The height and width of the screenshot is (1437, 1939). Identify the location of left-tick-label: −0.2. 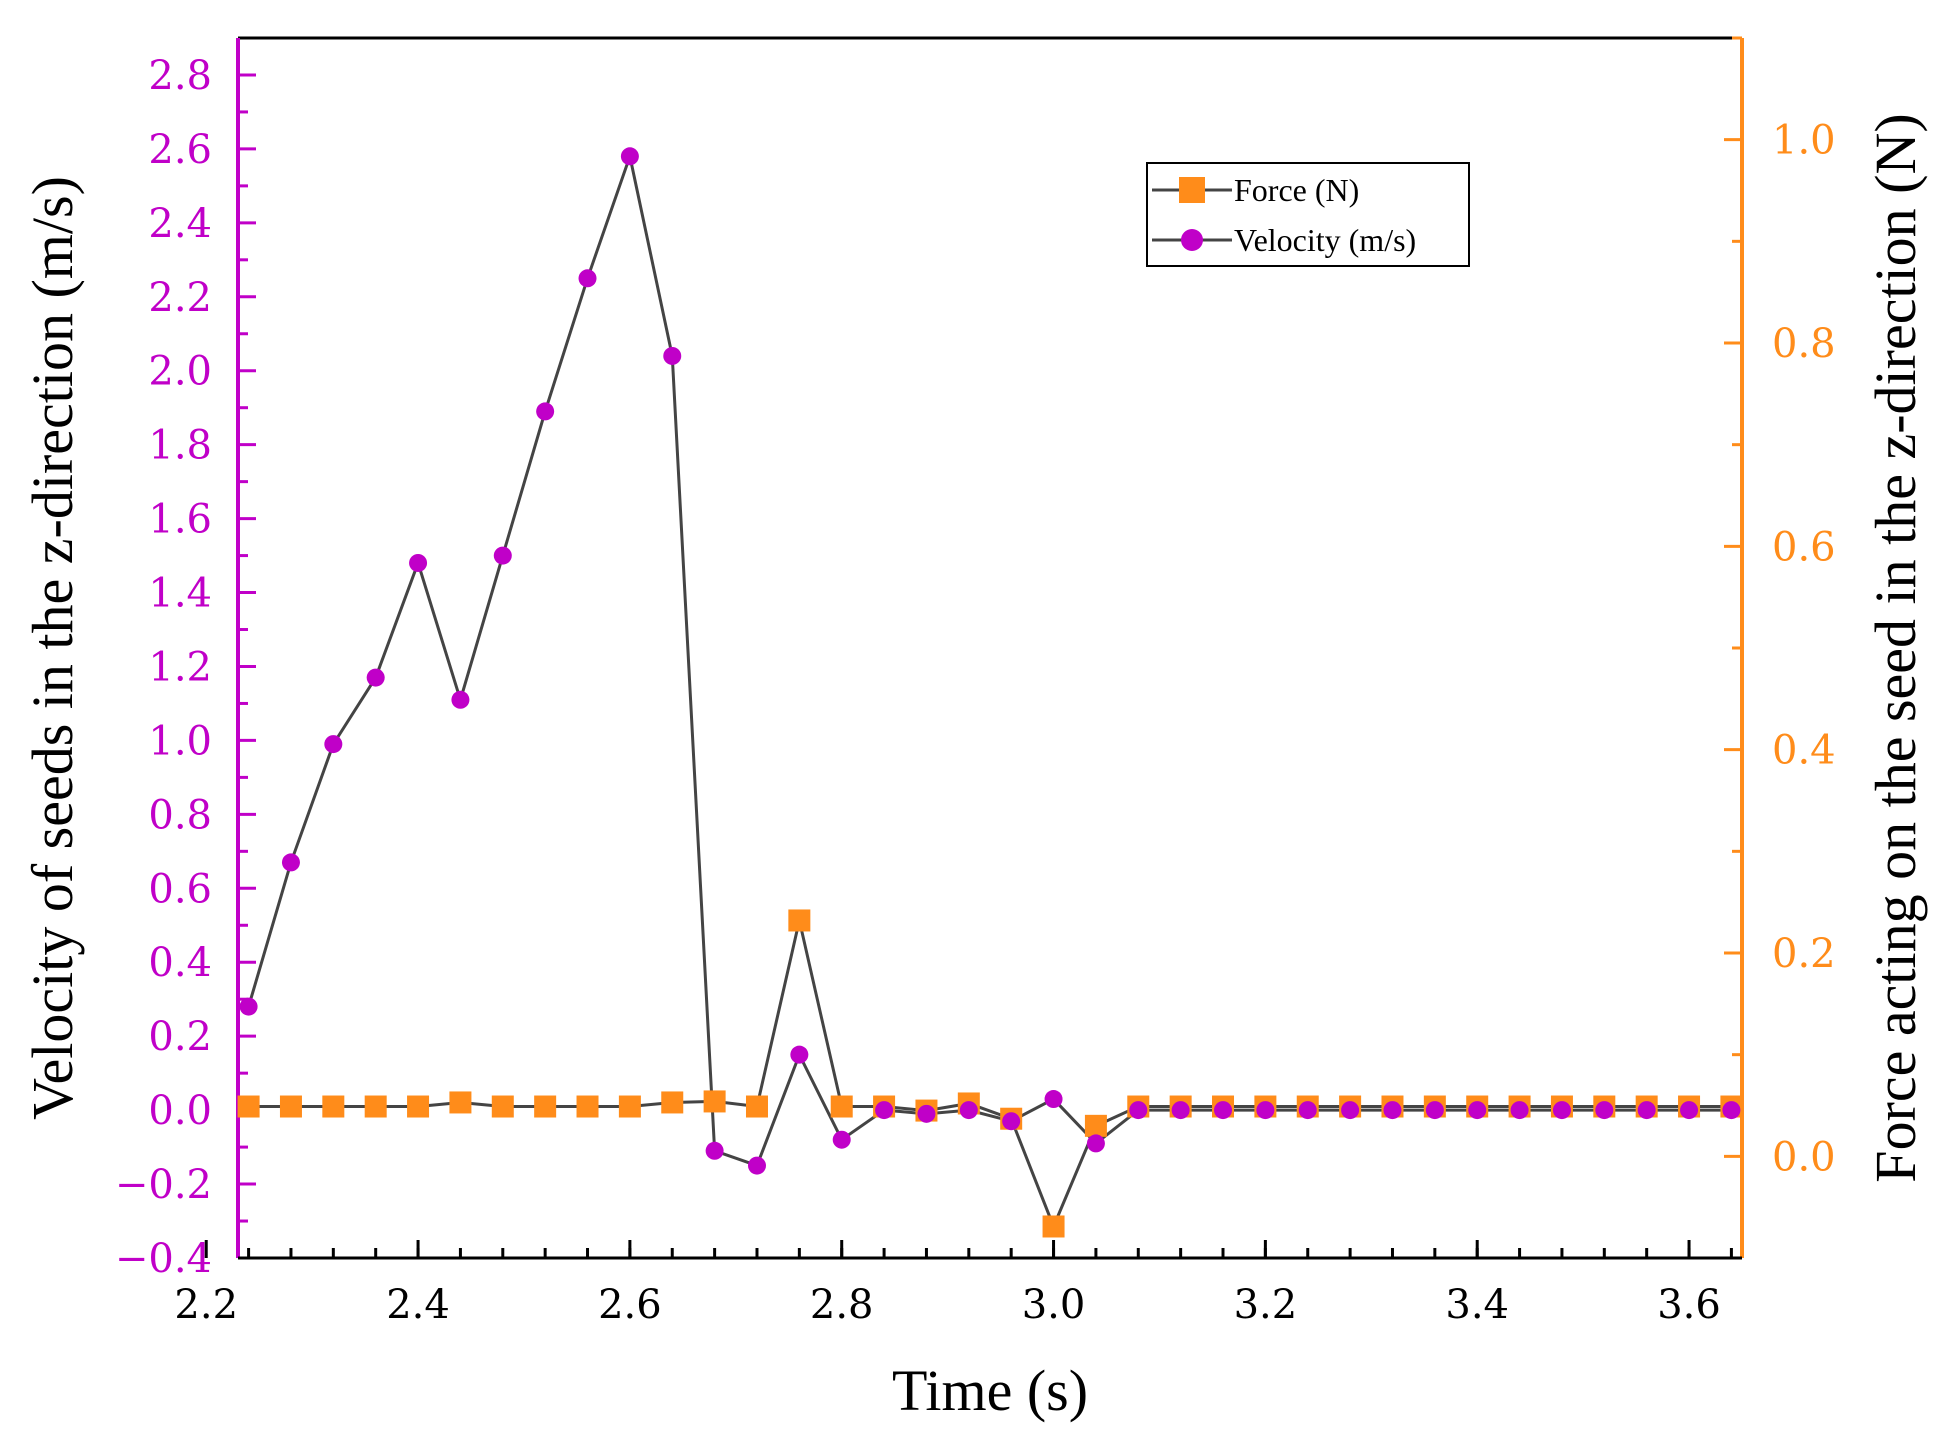
(163, 1185).